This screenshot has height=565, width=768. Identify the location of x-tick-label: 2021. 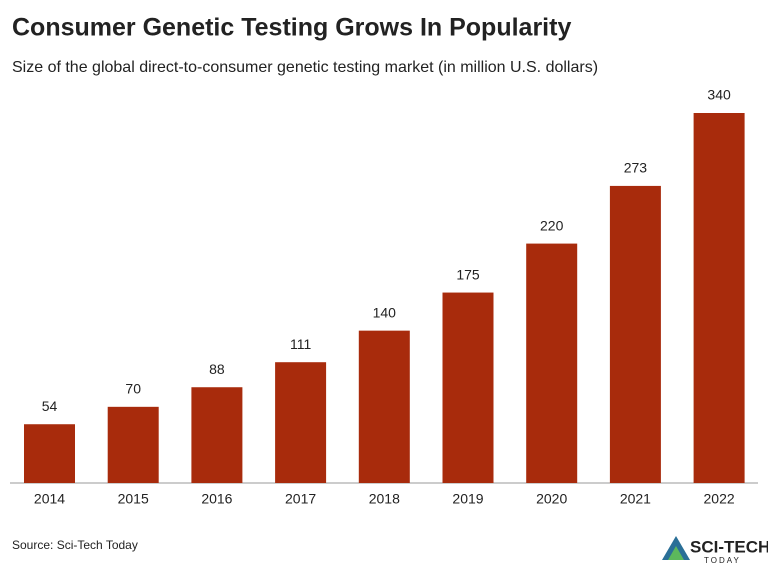
(635, 499).